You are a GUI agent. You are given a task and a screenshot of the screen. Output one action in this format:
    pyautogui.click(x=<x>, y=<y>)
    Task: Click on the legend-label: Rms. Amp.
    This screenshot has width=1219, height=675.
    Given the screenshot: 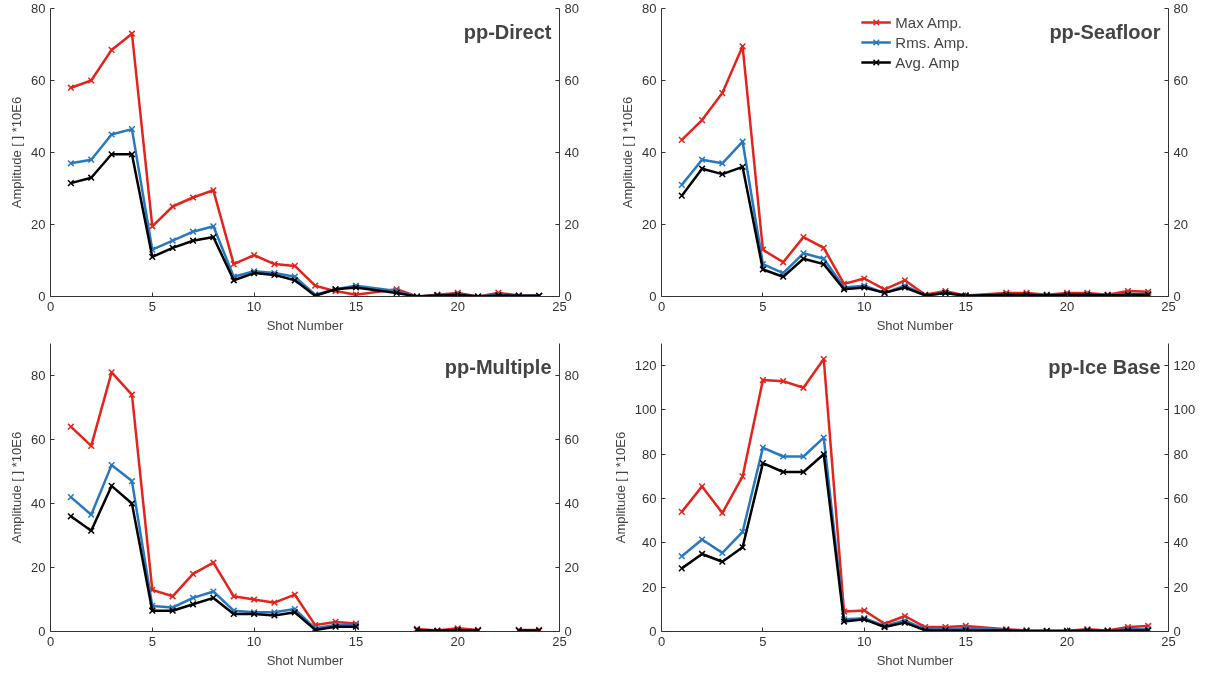 What is the action you would take?
    pyautogui.click(x=932, y=42)
    